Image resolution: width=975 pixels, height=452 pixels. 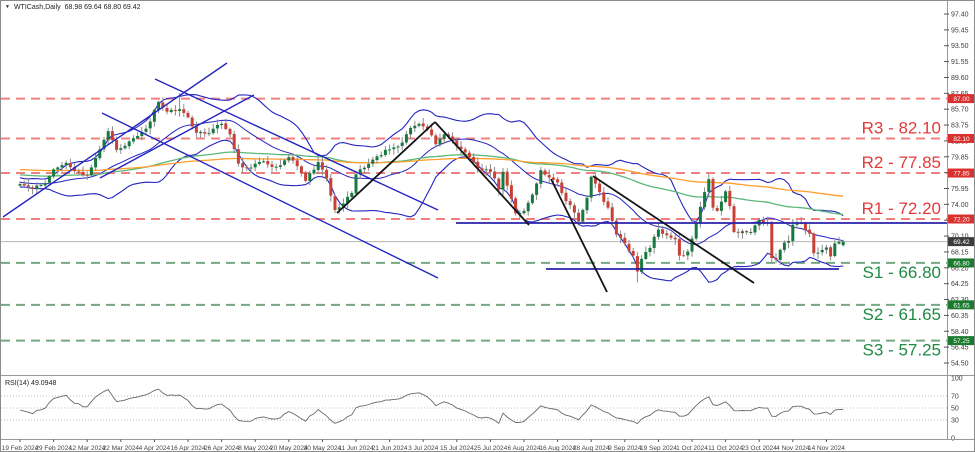 I want to click on rsi-tick-label: 70, so click(x=955, y=397).